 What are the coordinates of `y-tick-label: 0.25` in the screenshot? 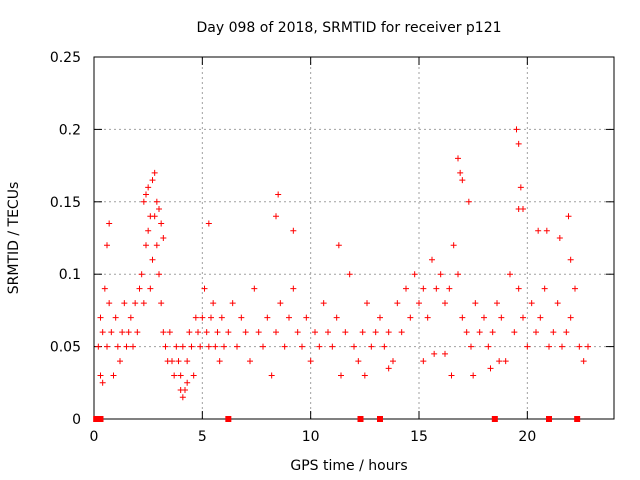 It's located at (65, 58).